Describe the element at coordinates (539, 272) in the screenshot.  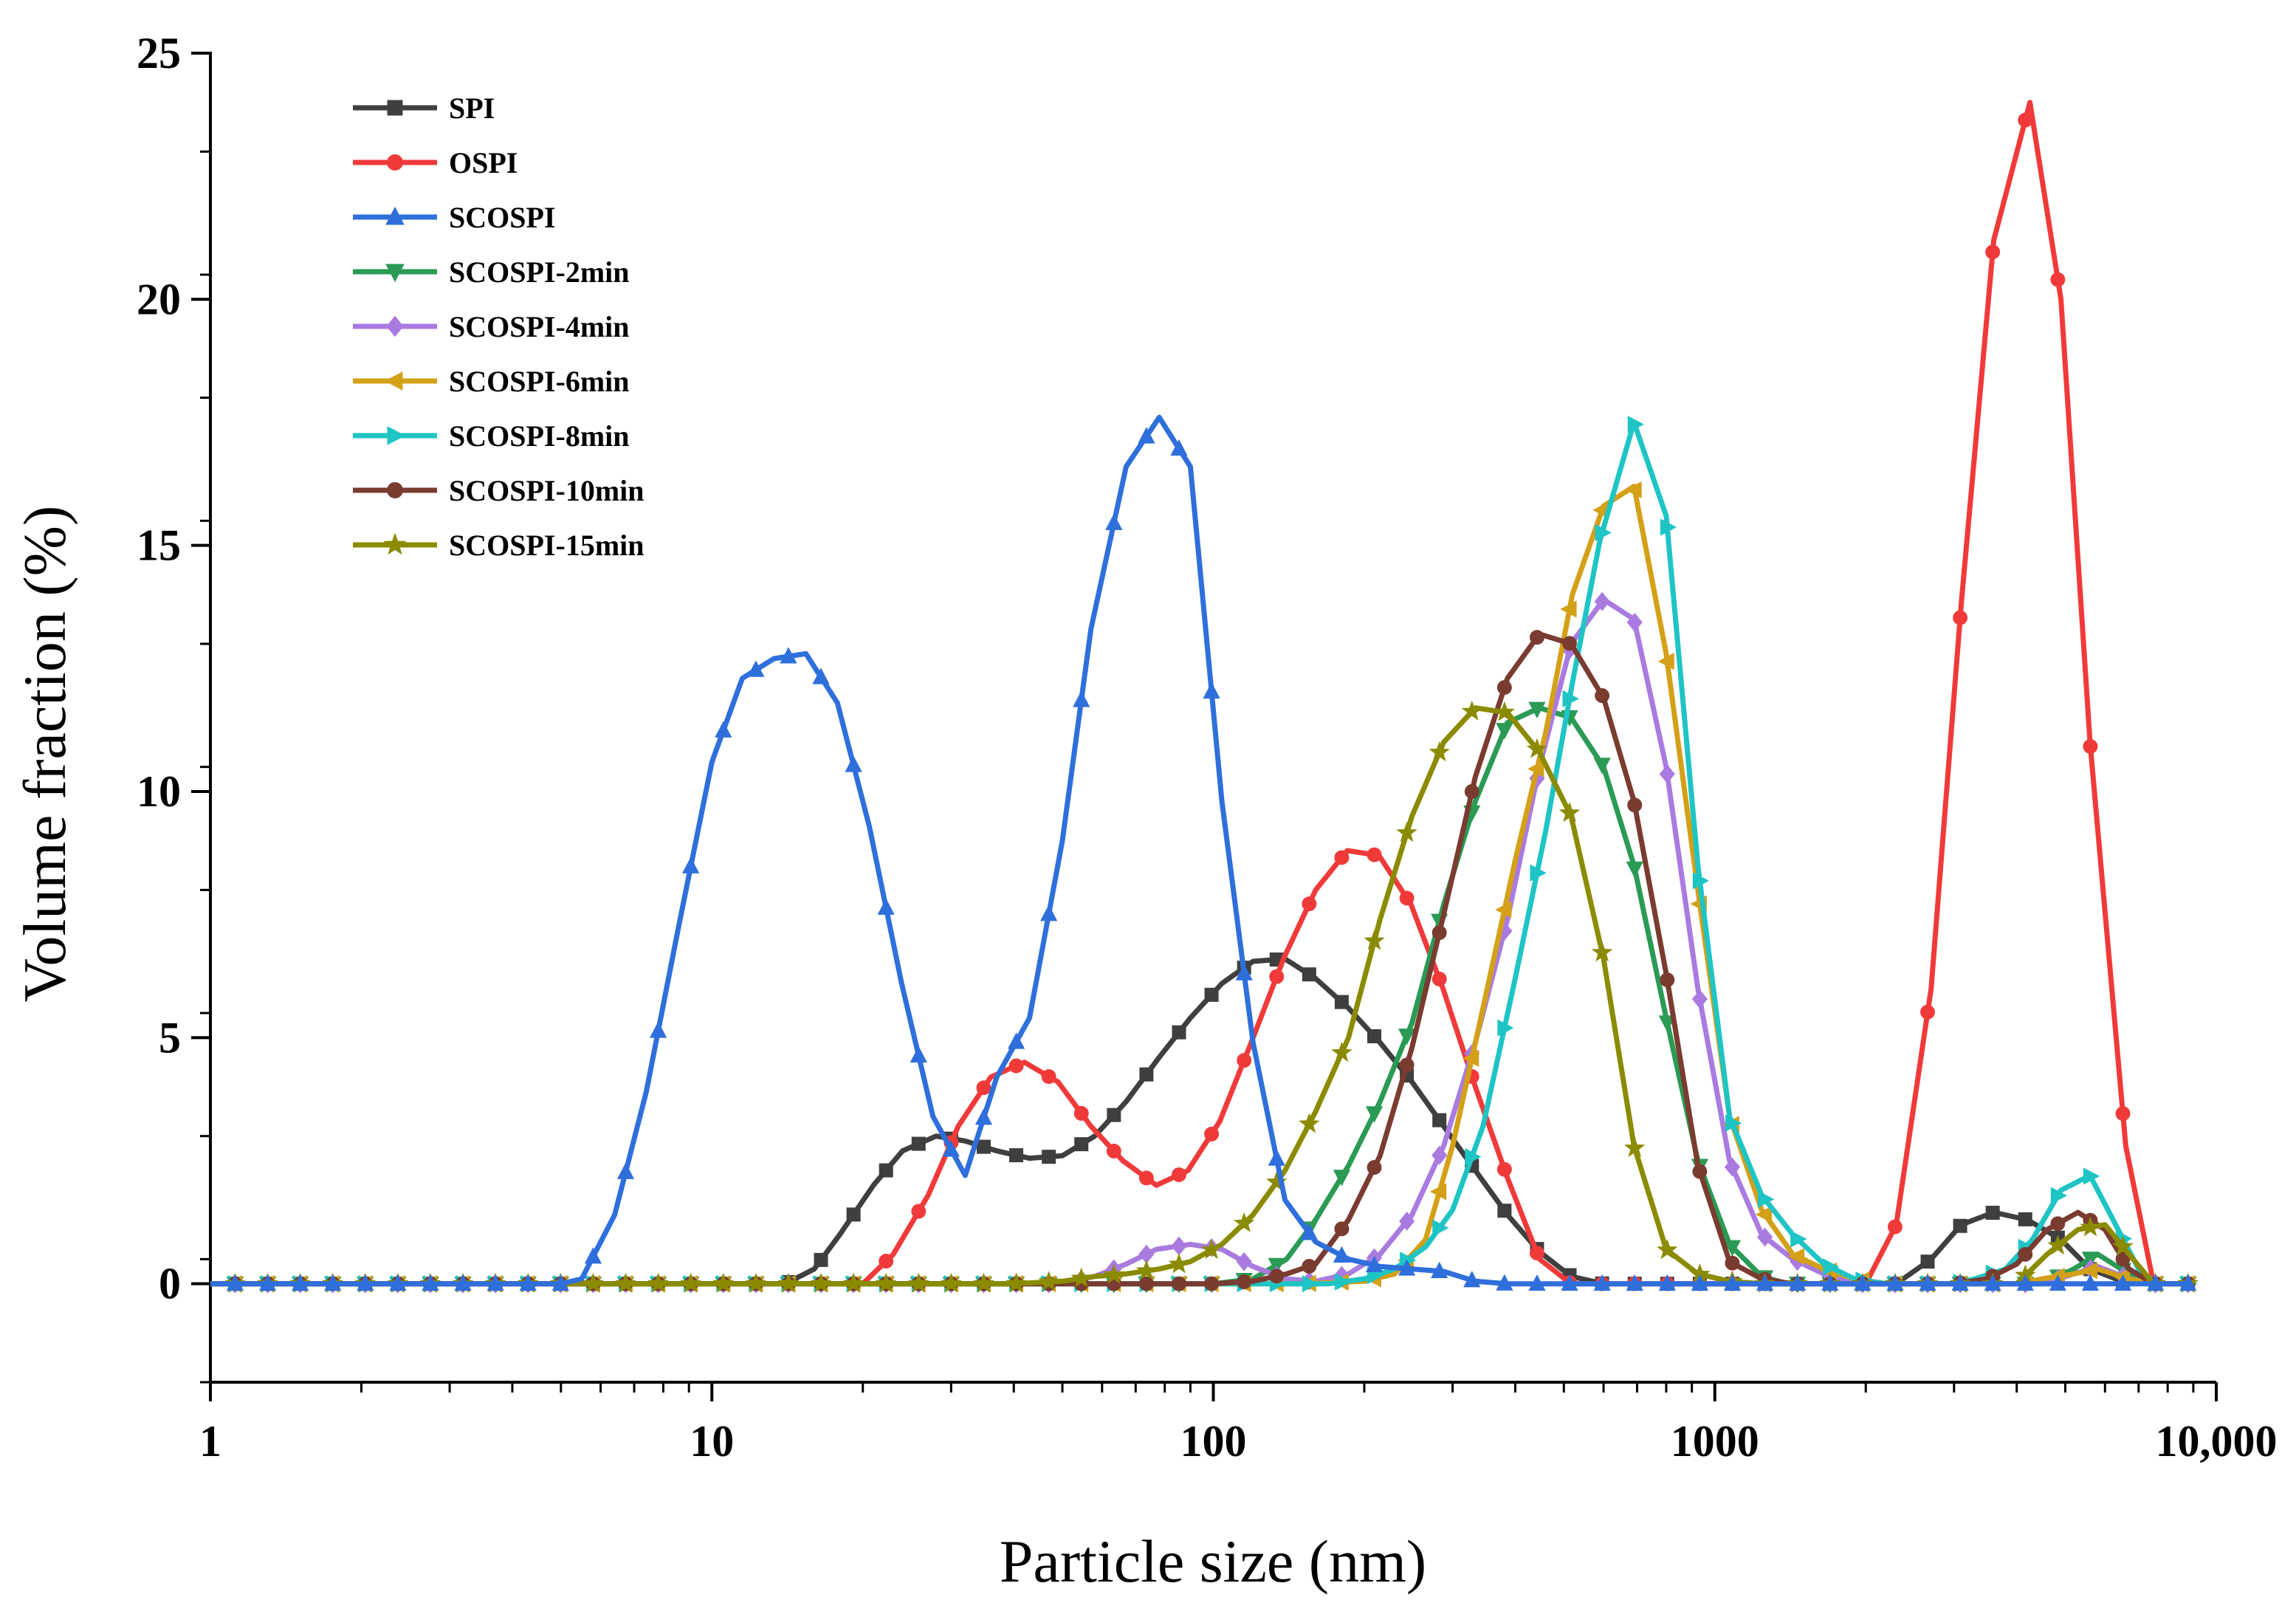
I see `legend-label: SCOSPI-2min` at that location.